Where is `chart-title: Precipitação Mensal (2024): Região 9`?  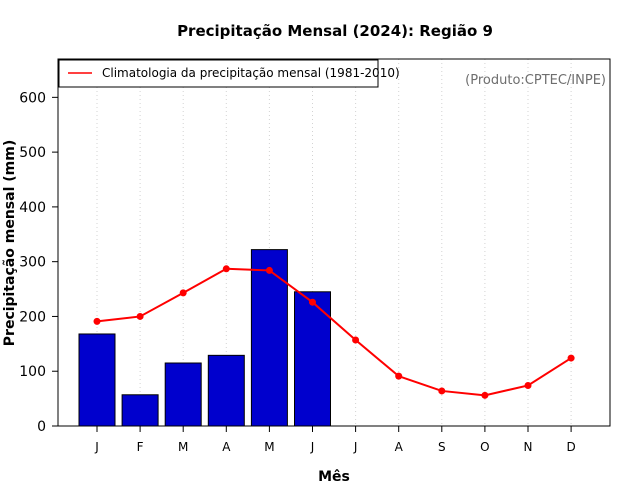 chart-title: Precipitação Mensal (2024): Região 9 is located at coordinates (335, 31).